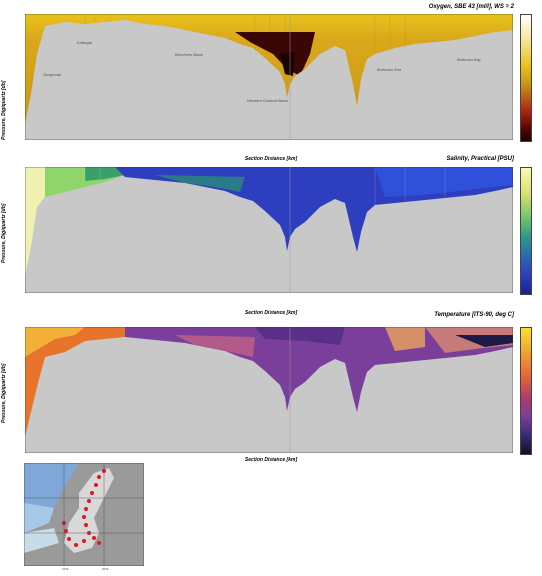  What do you see at coordinates (271, 159) in the screenshot?
I see `oxygen-xlabel: Section Distance [km]` at bounding box center [271, 159].